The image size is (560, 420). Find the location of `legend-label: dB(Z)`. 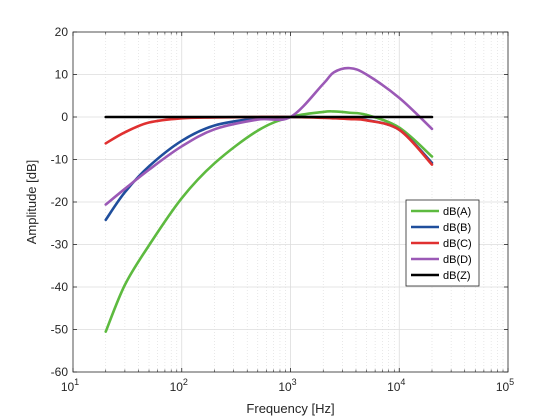

legend-label: dB(Z) is located at coordinates (457, 276).